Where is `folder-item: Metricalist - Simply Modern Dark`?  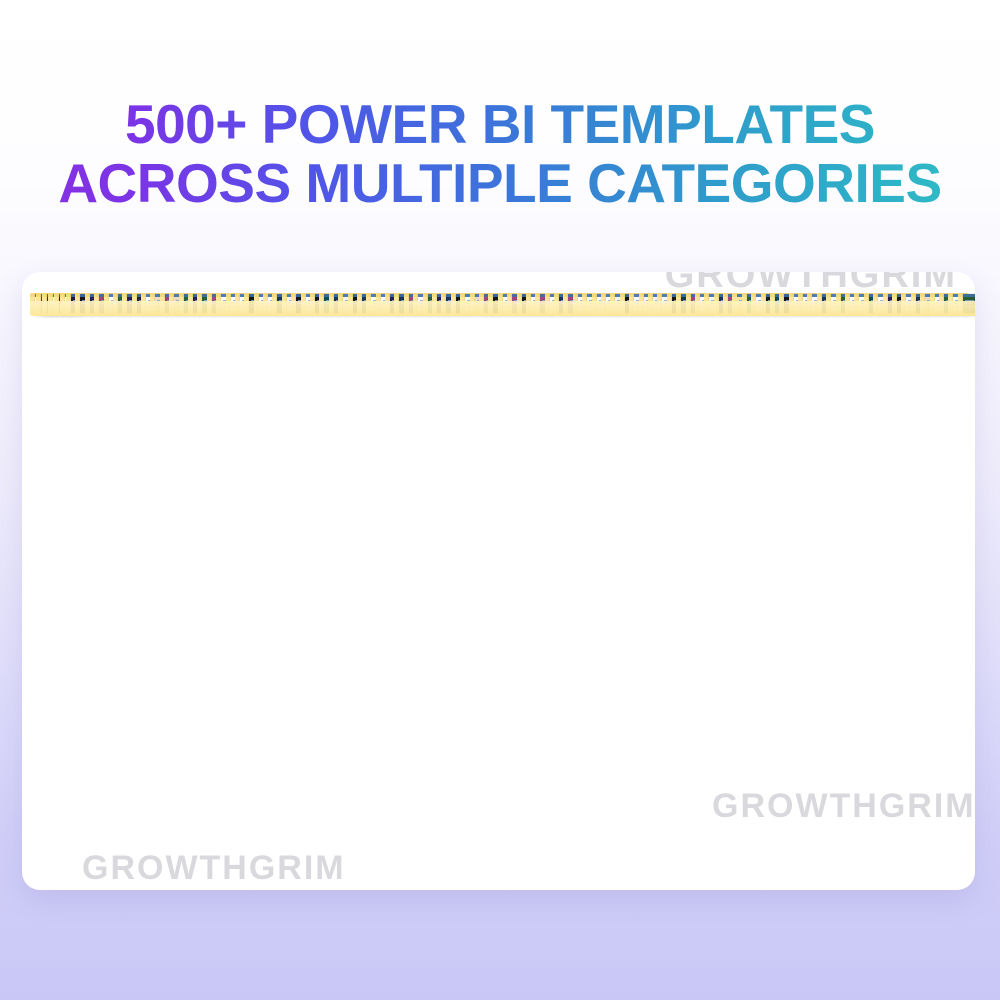
folder-item: Metricalist - Simply Modern Dark is located at coordinates (576, 304).